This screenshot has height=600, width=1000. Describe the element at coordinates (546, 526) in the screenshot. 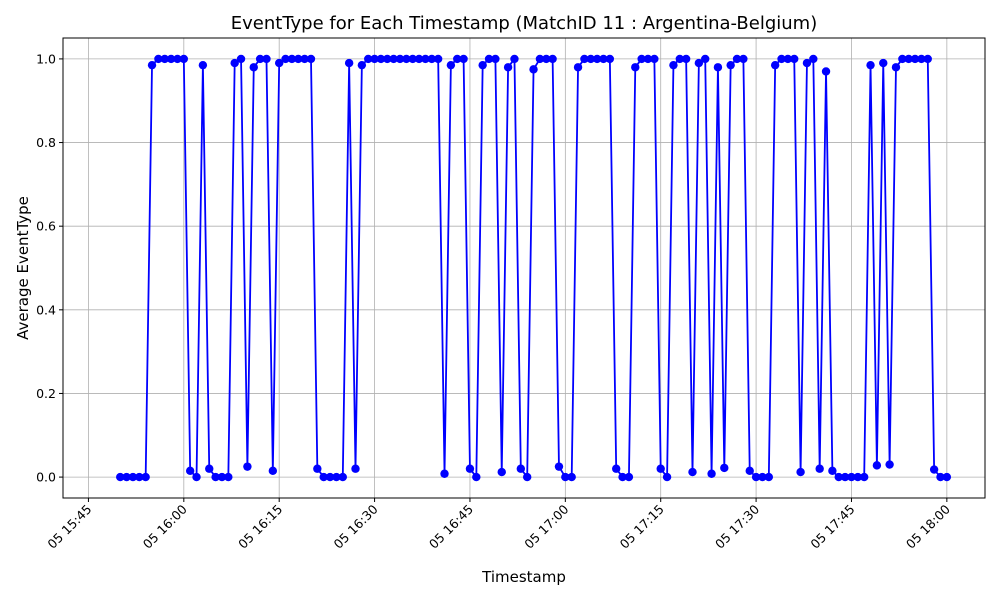

I see `x-tick-label: 05 17:00` at that location.